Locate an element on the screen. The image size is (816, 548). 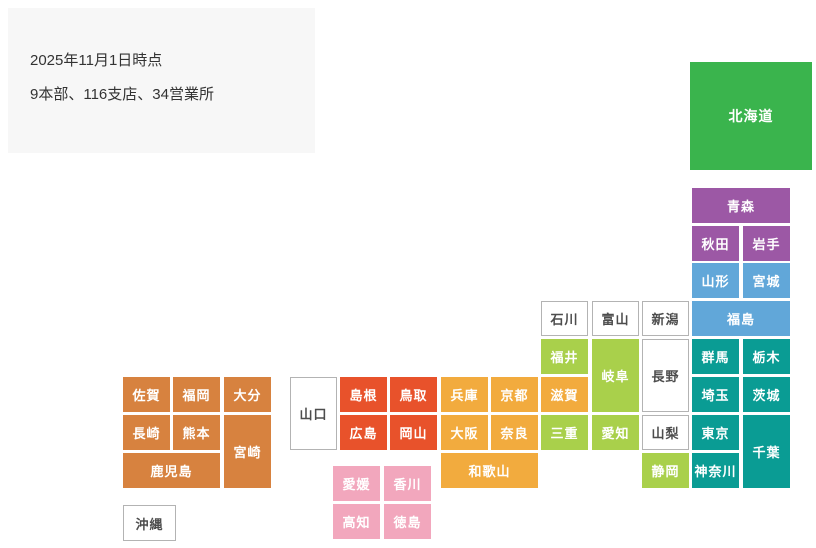
tile-kanagawa: 神奈川 is located at coordinates (715, 470).